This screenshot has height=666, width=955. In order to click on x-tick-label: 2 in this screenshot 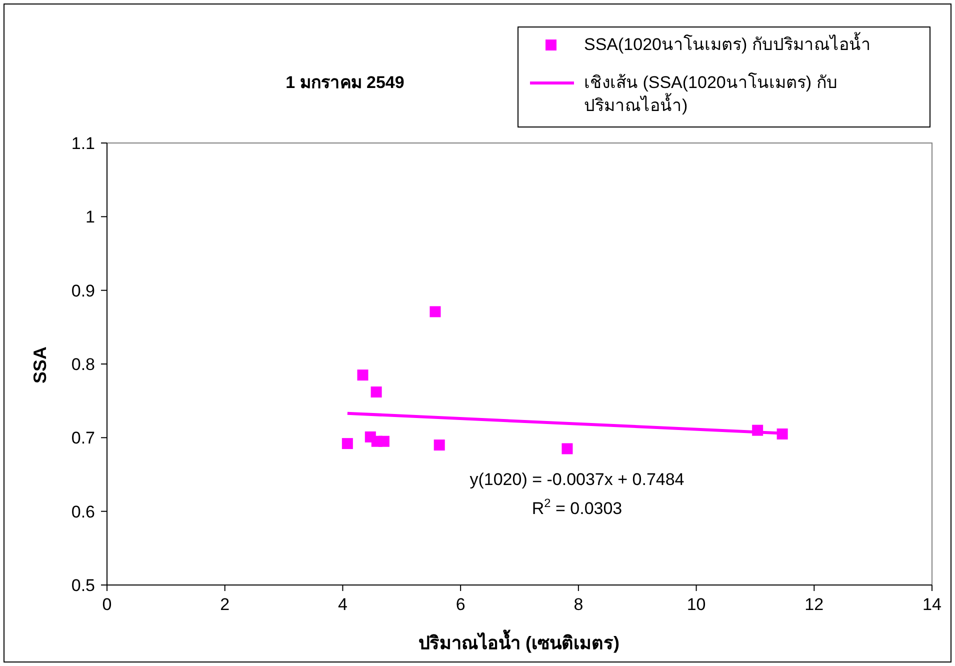, I will do `click(225, 604)`.